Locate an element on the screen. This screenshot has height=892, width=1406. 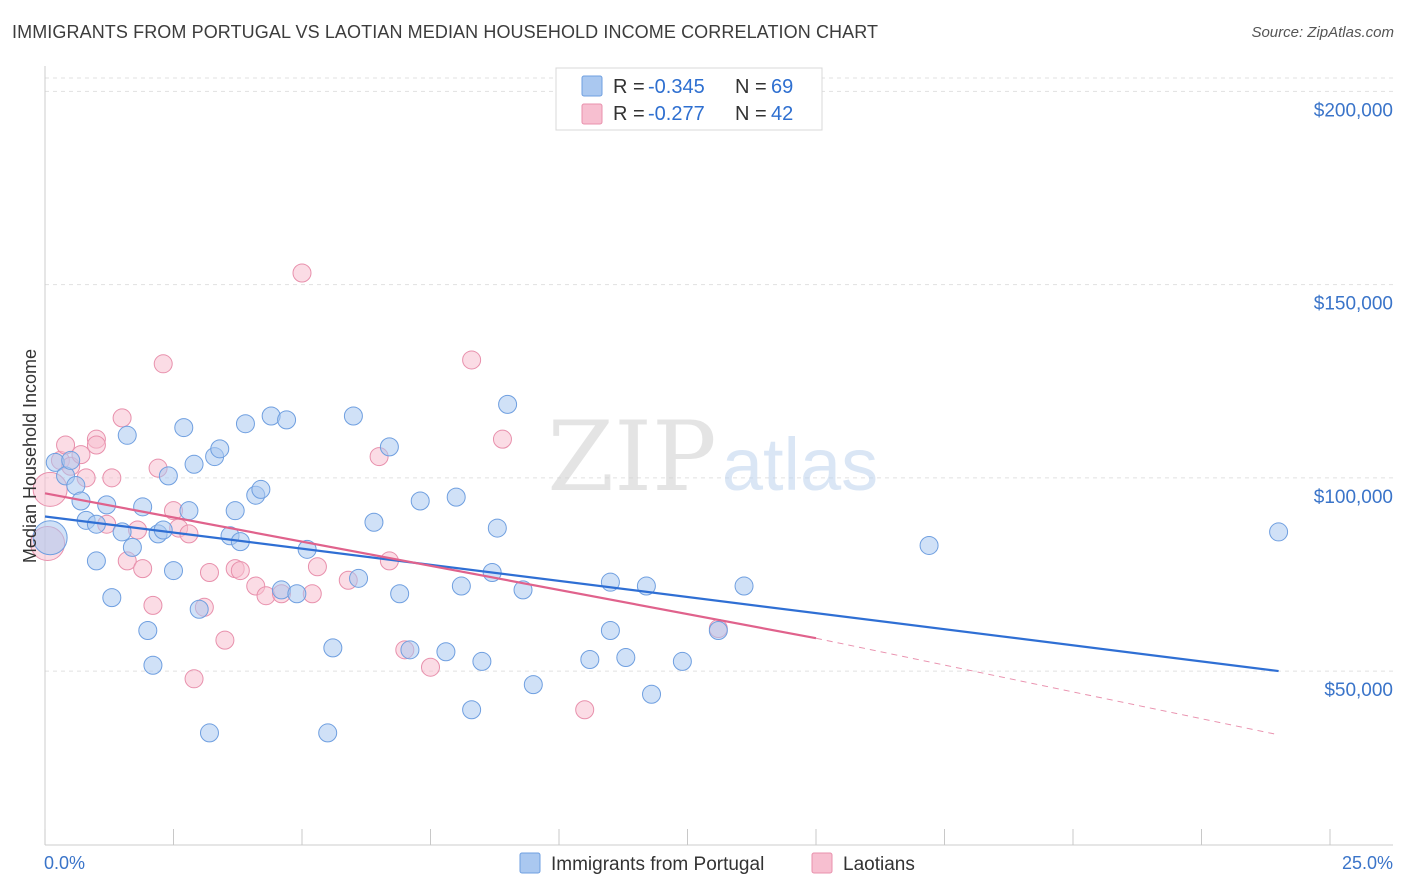
y-axis-label: Median Household Income is located at coordinates (30, 456).